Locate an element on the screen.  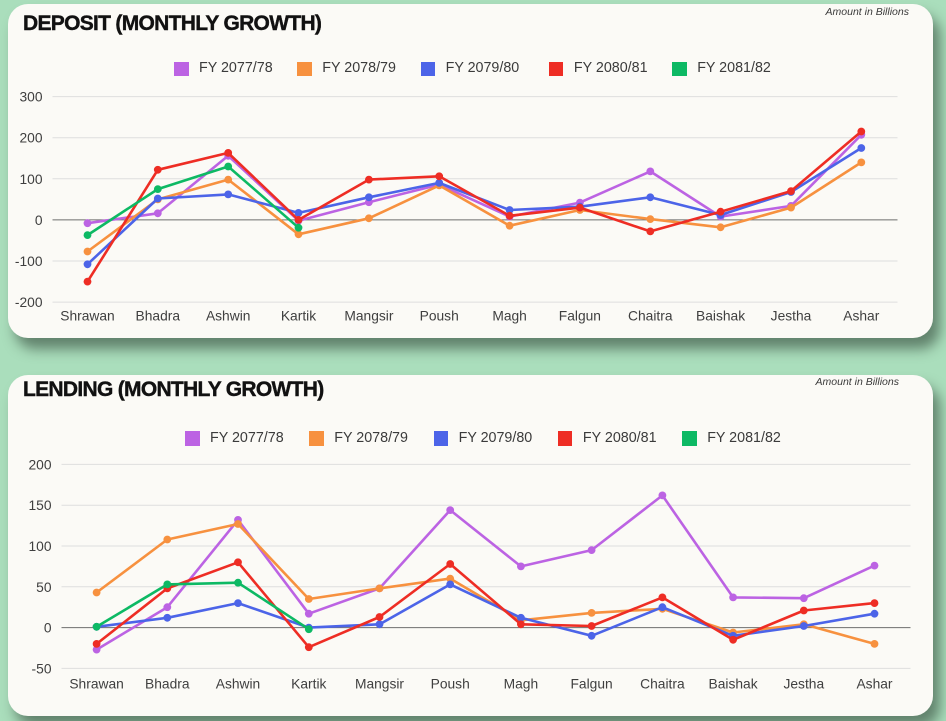
svg-text: 150 is located at coordinates (39, 505).